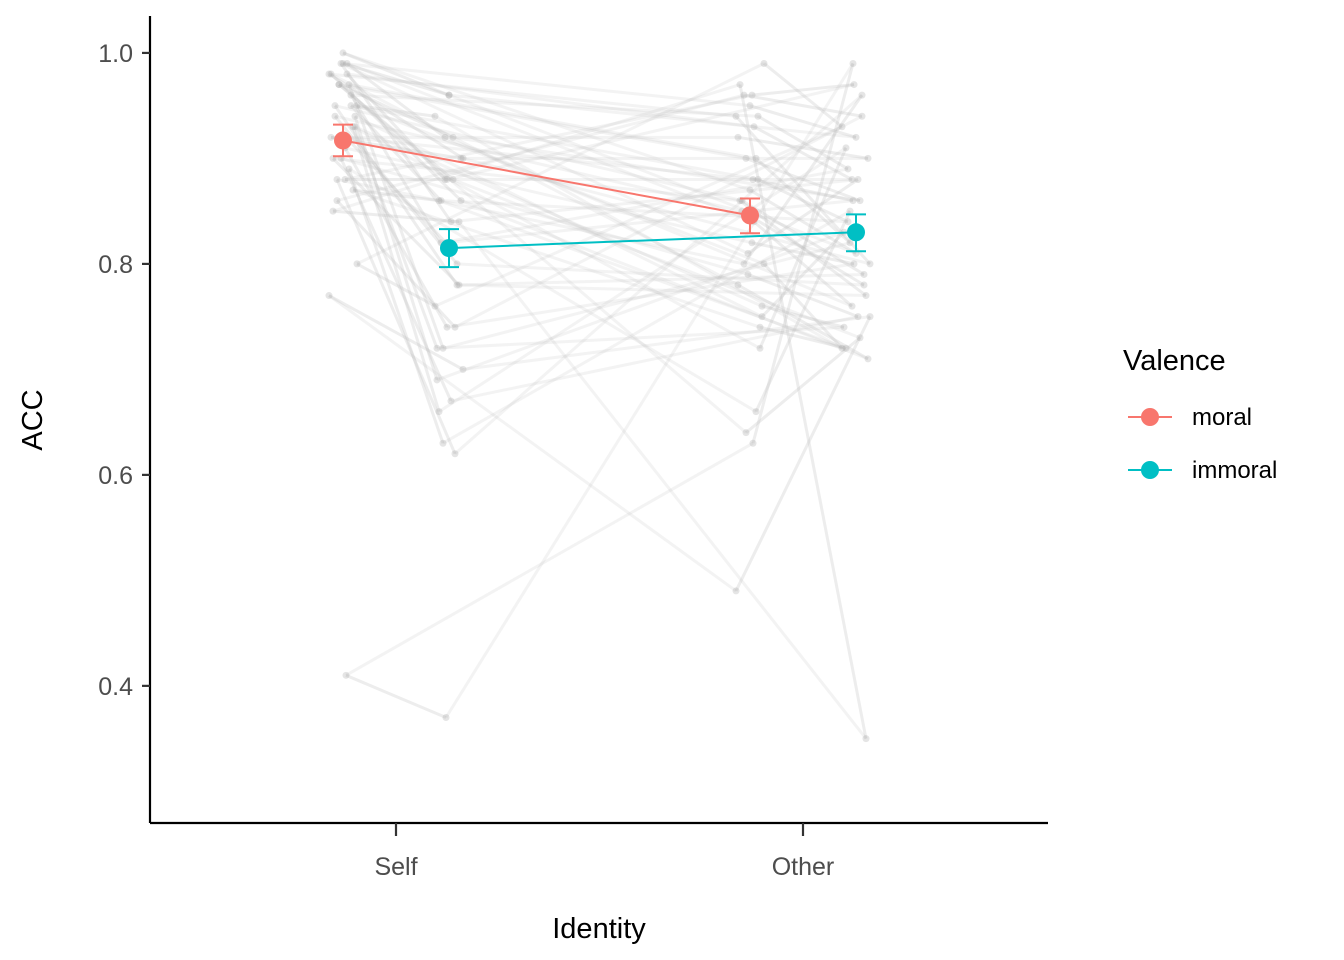 This screenshot has width=1344, height=960. I want to click on y-tick-label: 0.4, so click(115, 687).